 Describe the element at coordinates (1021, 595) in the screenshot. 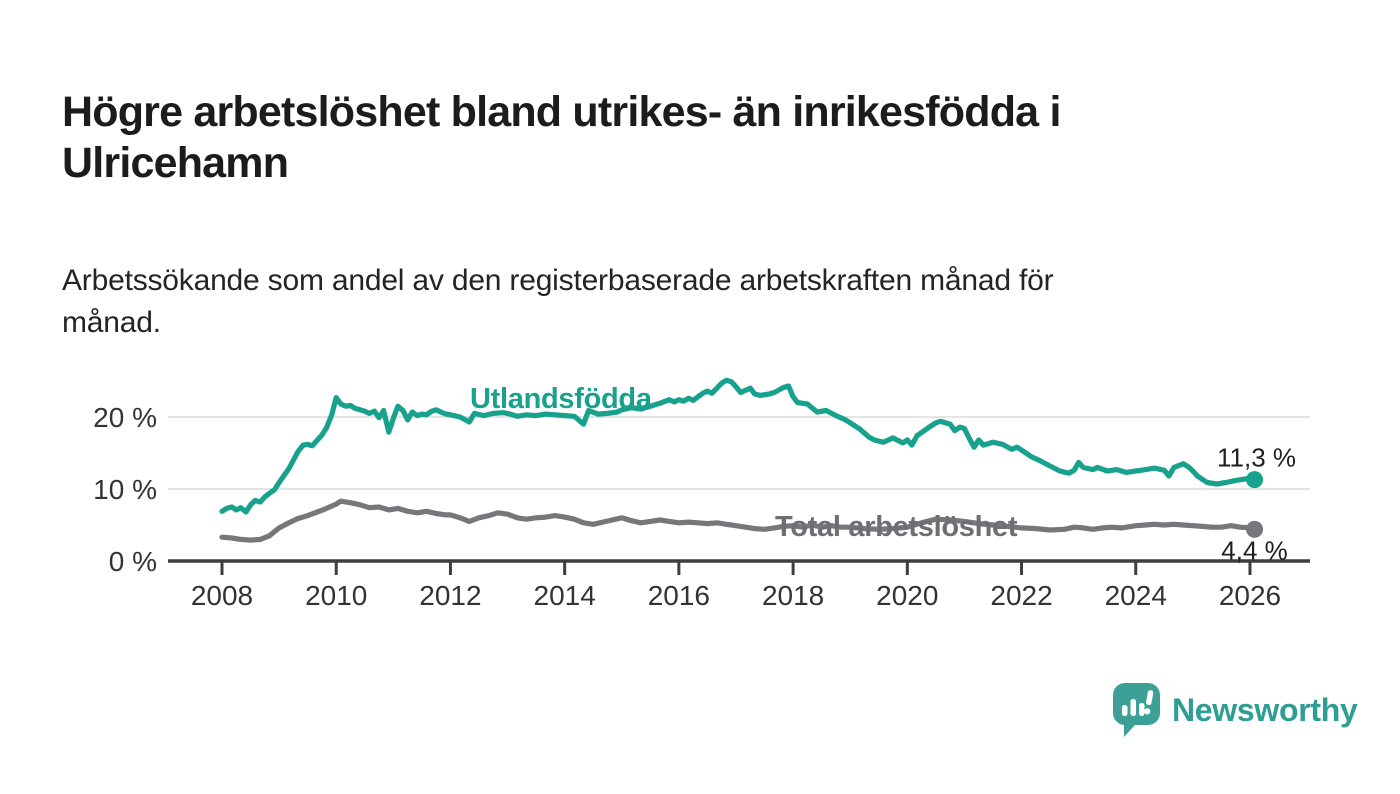

I see `x-tick-label: 2022` at that location.